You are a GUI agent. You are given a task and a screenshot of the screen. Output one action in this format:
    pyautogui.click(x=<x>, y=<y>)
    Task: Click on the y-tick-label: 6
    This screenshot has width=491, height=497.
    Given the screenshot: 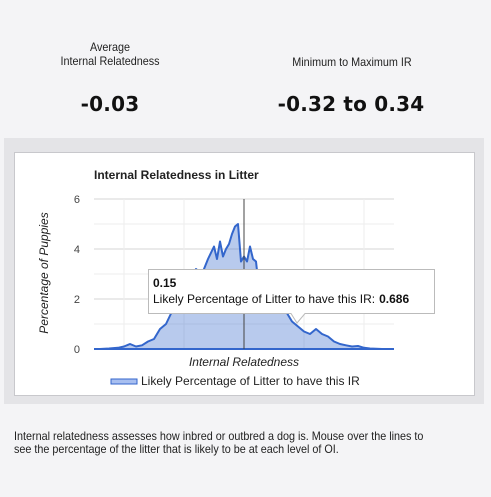 What is the action you would take?
    pyautogui.click(x=77, y=200)
    